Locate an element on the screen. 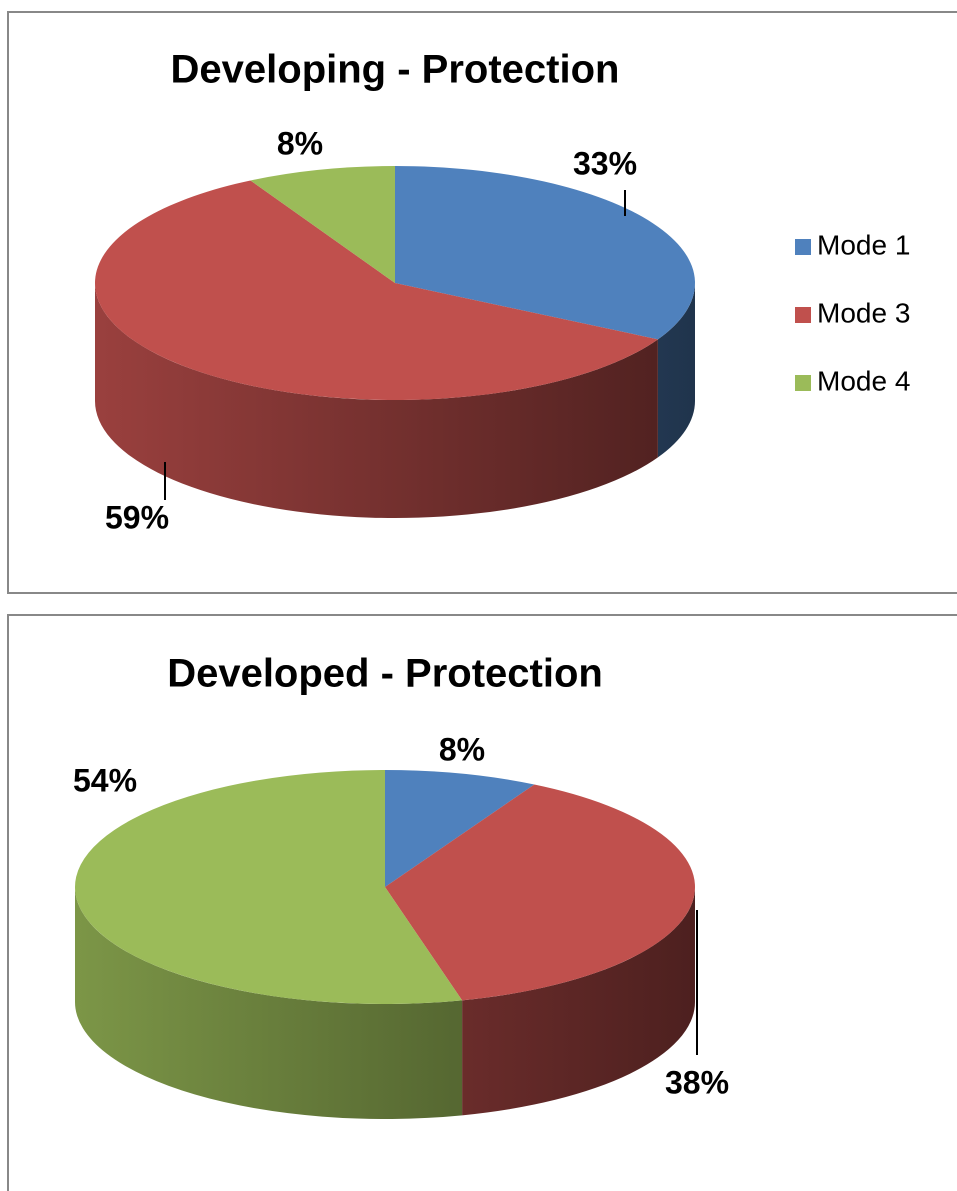  chart-title: Developing - Protection is located at coordinates (395, 70).